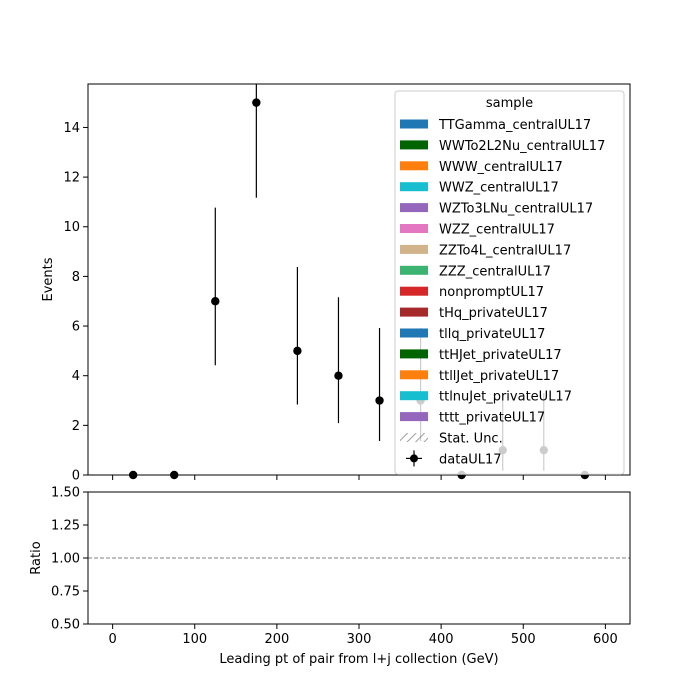 This screenshot has width=700, height=700. I want to click on ratio-axes-frame, so click(359, 558).